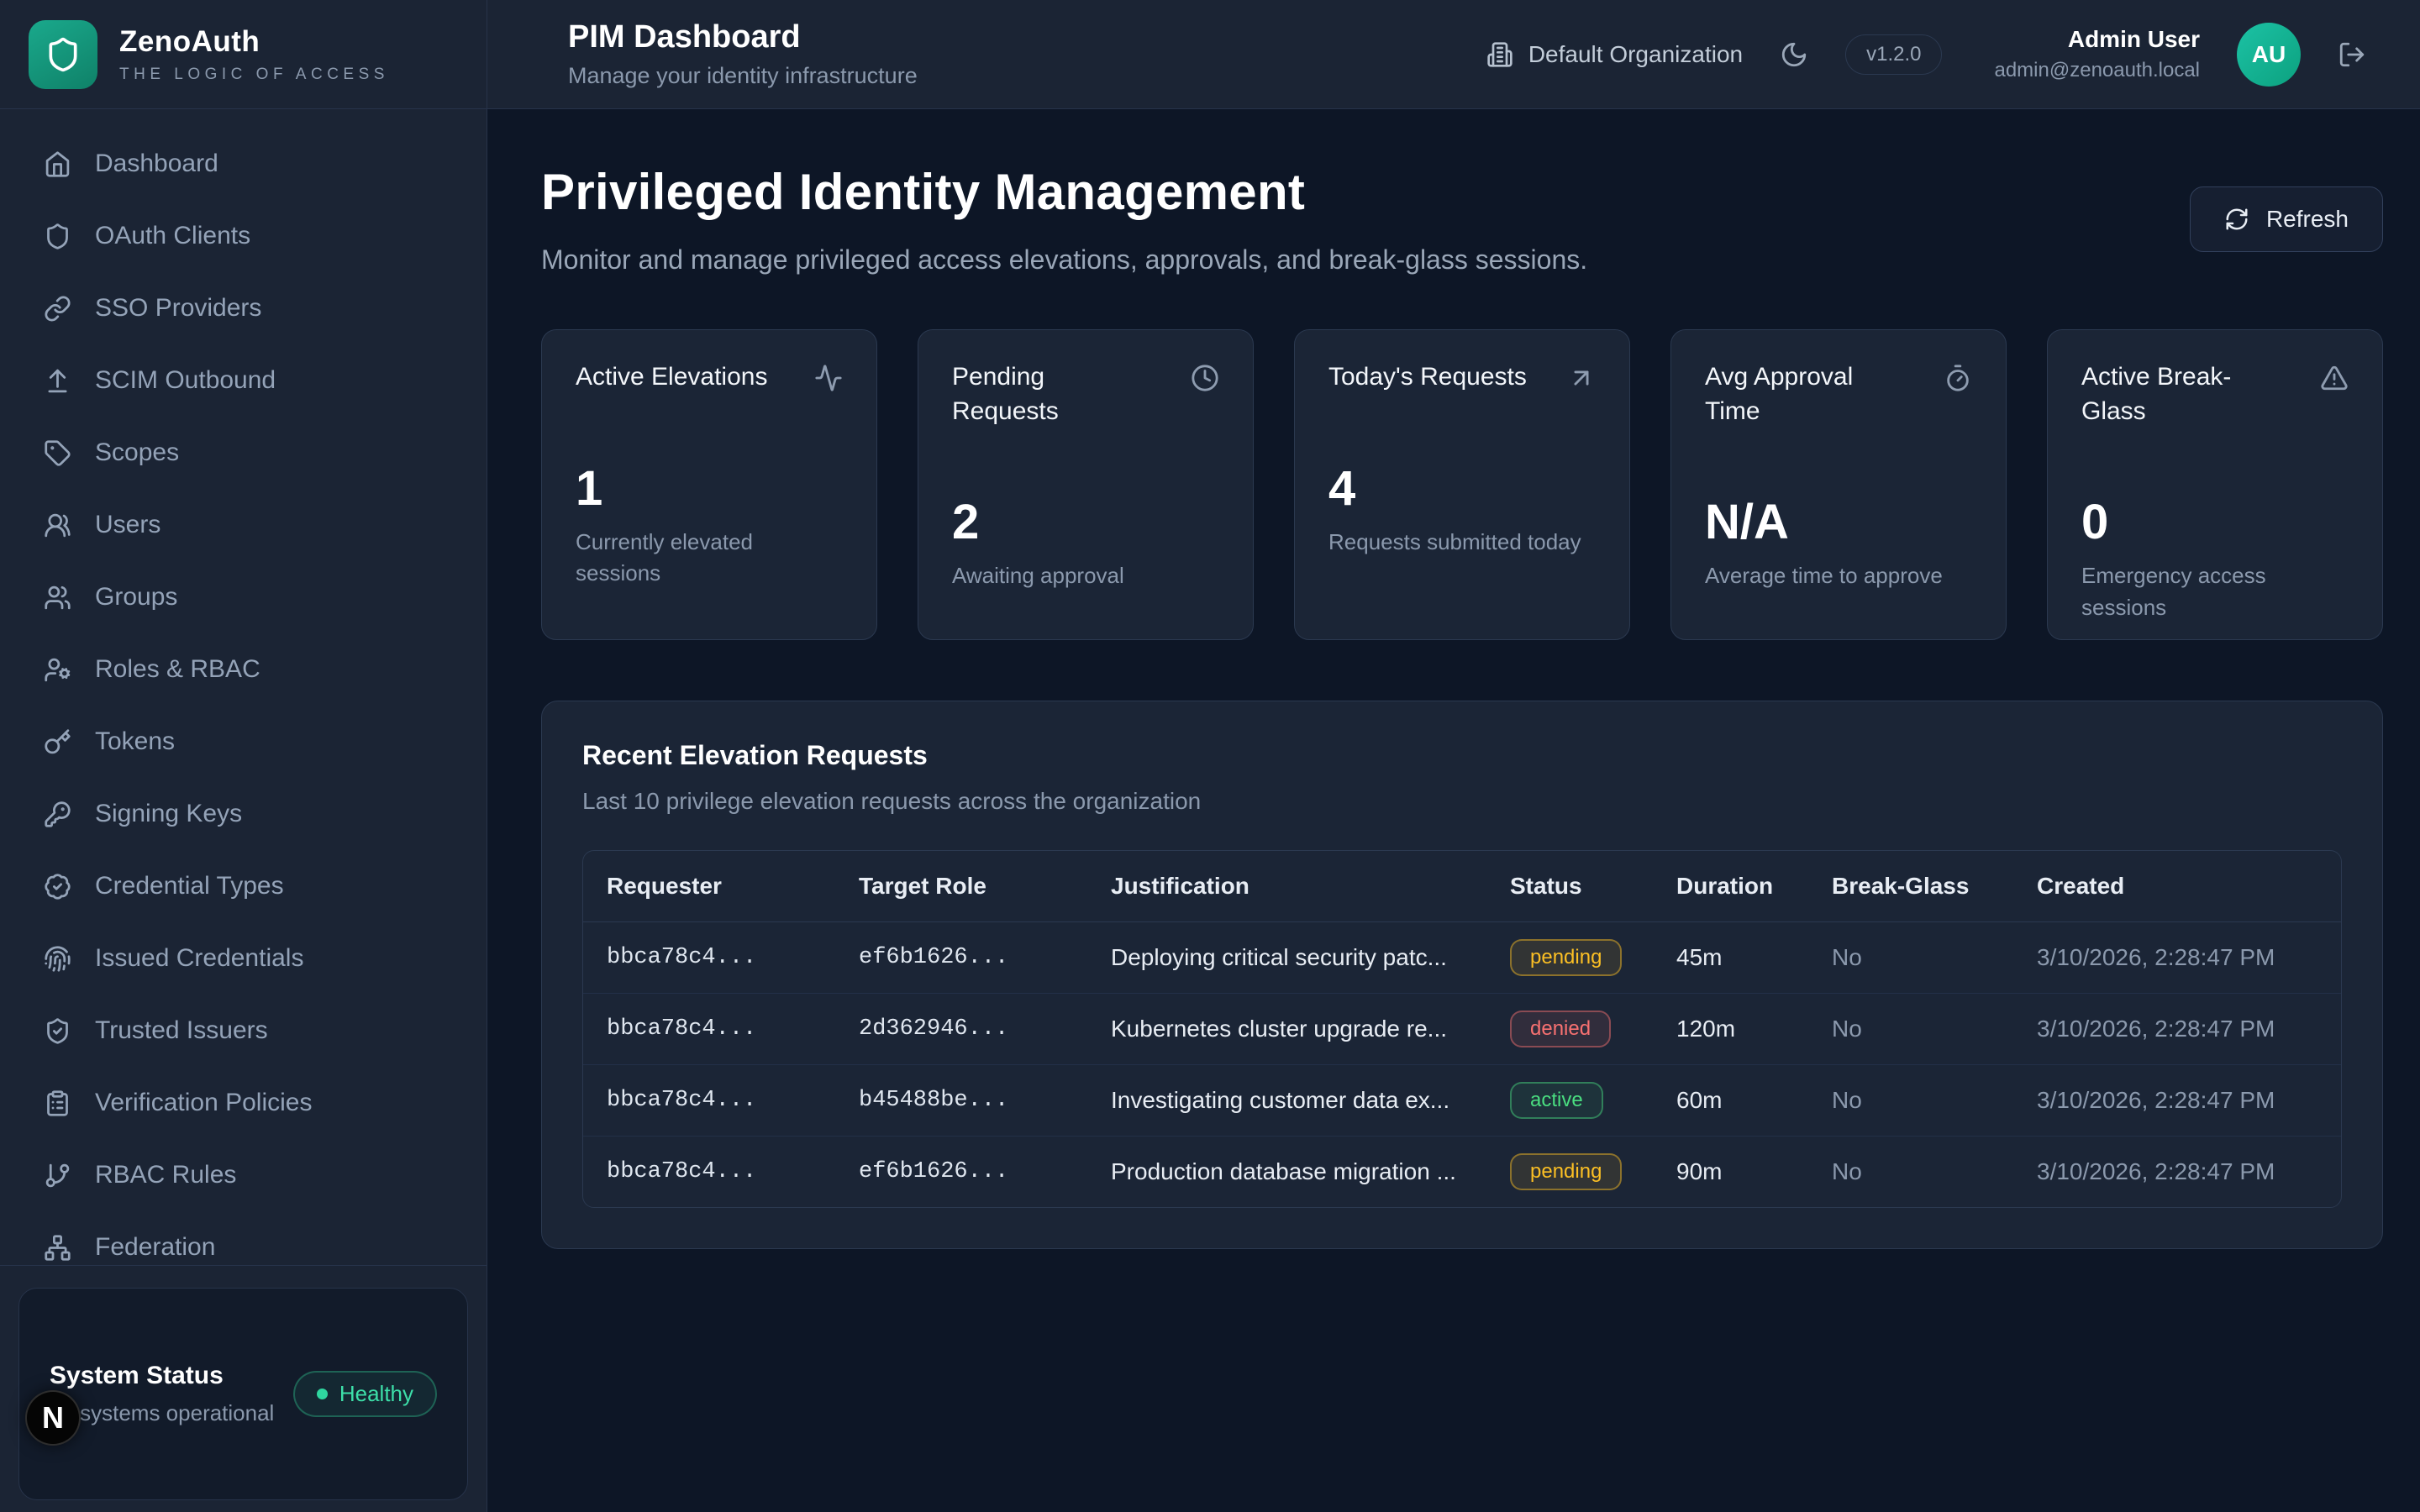 The image size is (2420, 1512). What do you see at coordinates (1342, 488) in the screenshot?
I see `stat-value: 4` at bounding box center [1342, 488].